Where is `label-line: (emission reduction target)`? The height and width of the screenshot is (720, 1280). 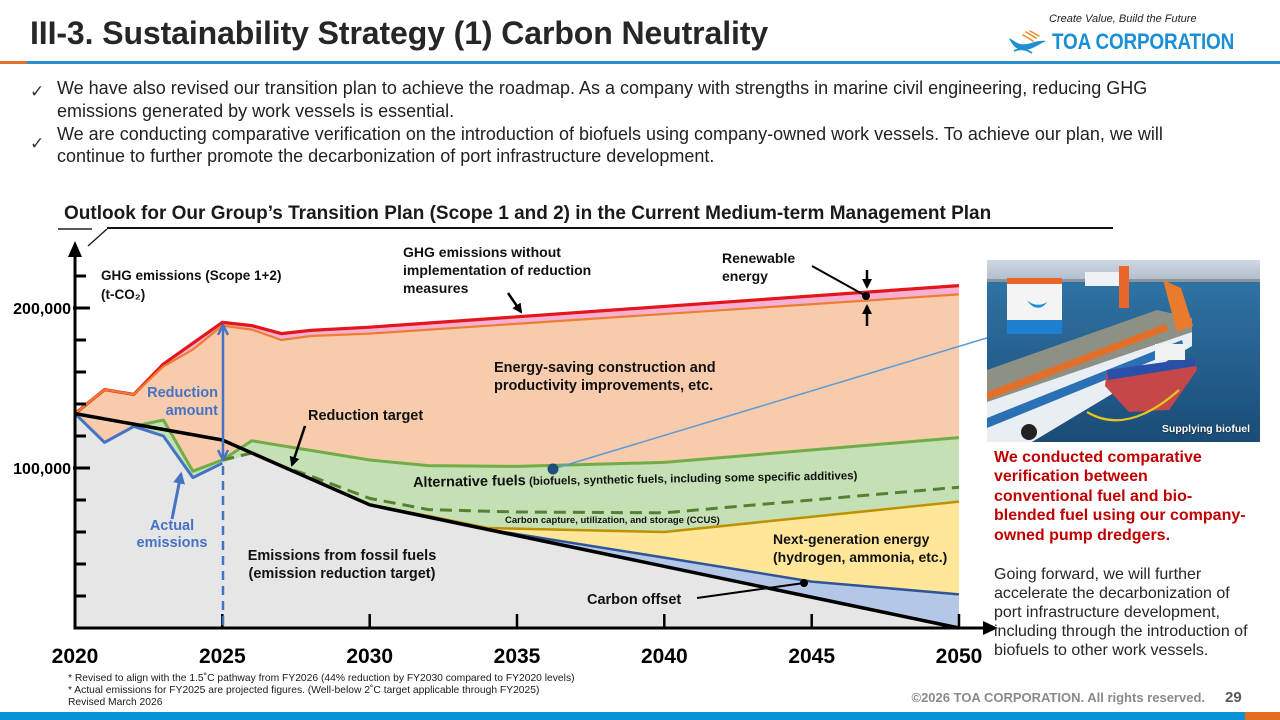
label-line: (emission reduction target) is located at coordinates (342, 574).